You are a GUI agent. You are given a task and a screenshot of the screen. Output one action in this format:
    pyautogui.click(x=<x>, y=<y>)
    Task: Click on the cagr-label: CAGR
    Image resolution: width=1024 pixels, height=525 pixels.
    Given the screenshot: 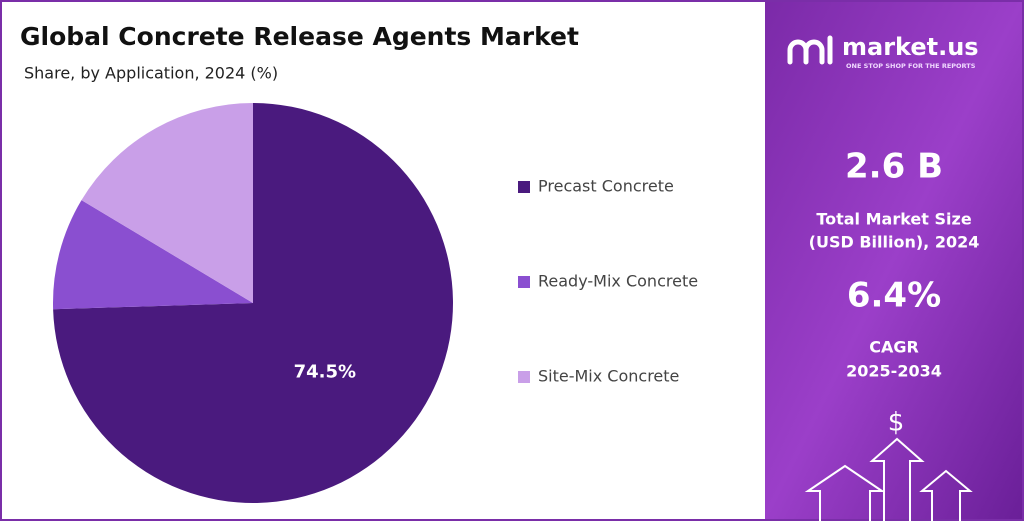 What is the action you would take?
    pyautogui.click(x=894, y=347)
    